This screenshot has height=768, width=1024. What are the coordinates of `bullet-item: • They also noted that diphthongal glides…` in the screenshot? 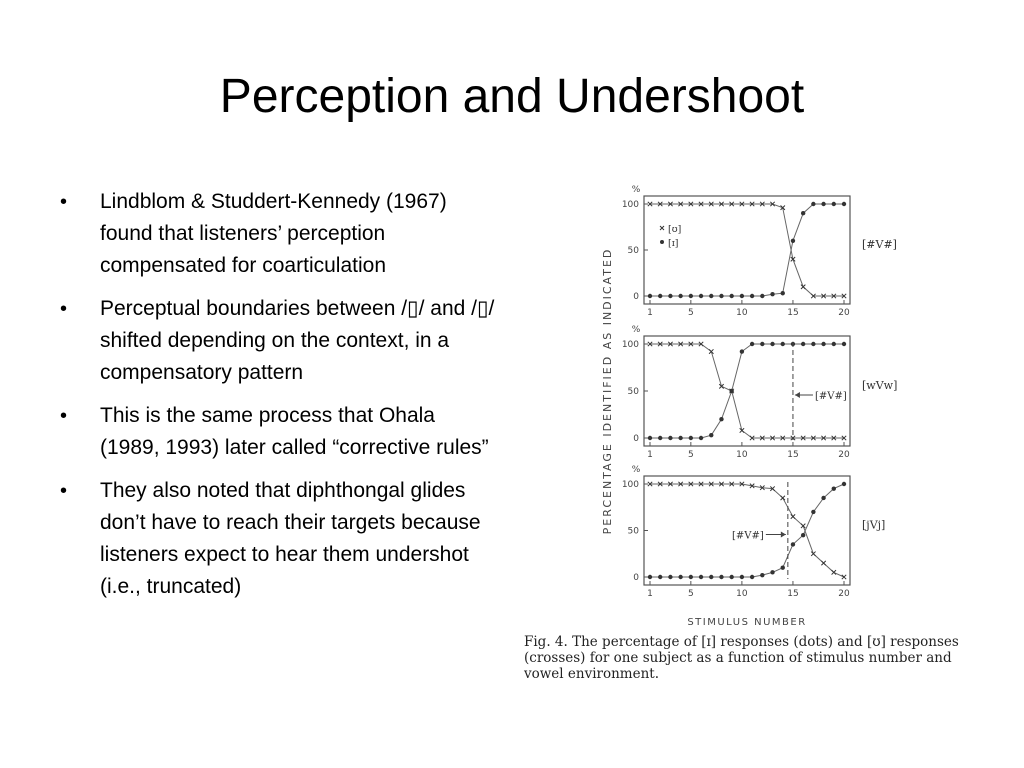 It's located at (278, 539).